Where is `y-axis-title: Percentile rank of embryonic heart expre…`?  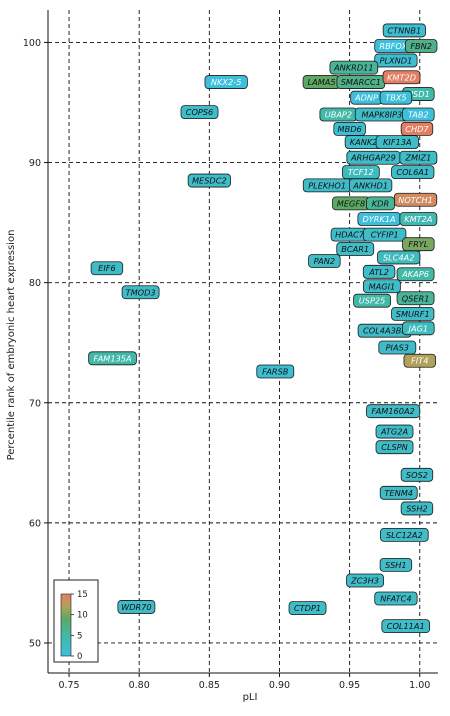
y-axis-title: Percentile rank of embryonic heart expre… is located at coordinates (11, 345).